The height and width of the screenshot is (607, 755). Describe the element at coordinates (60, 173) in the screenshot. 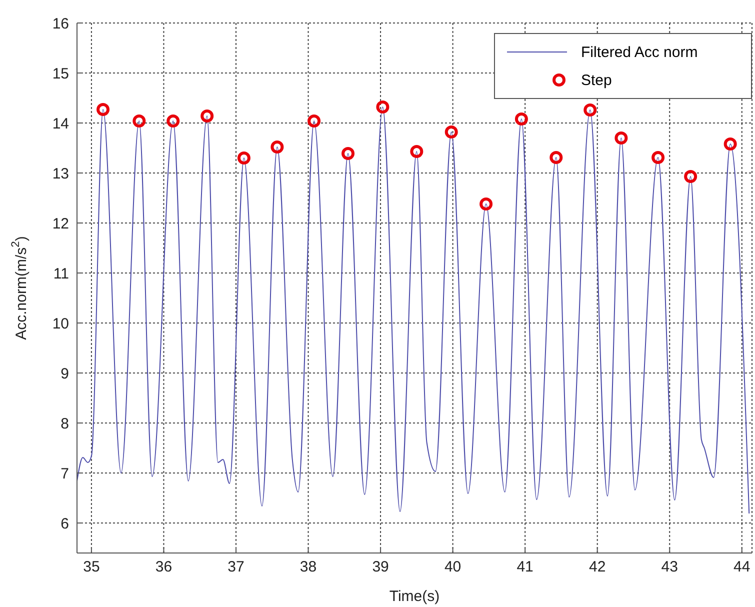

I see `y-tick-label: 13` at that location.